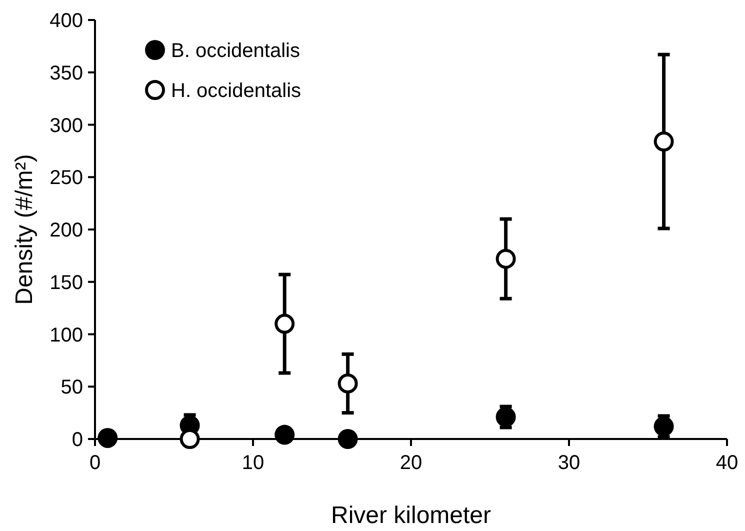  Describe the element at coordinates (66, 231) in the screenshot. I see `y-tick-label: 200` at that location.